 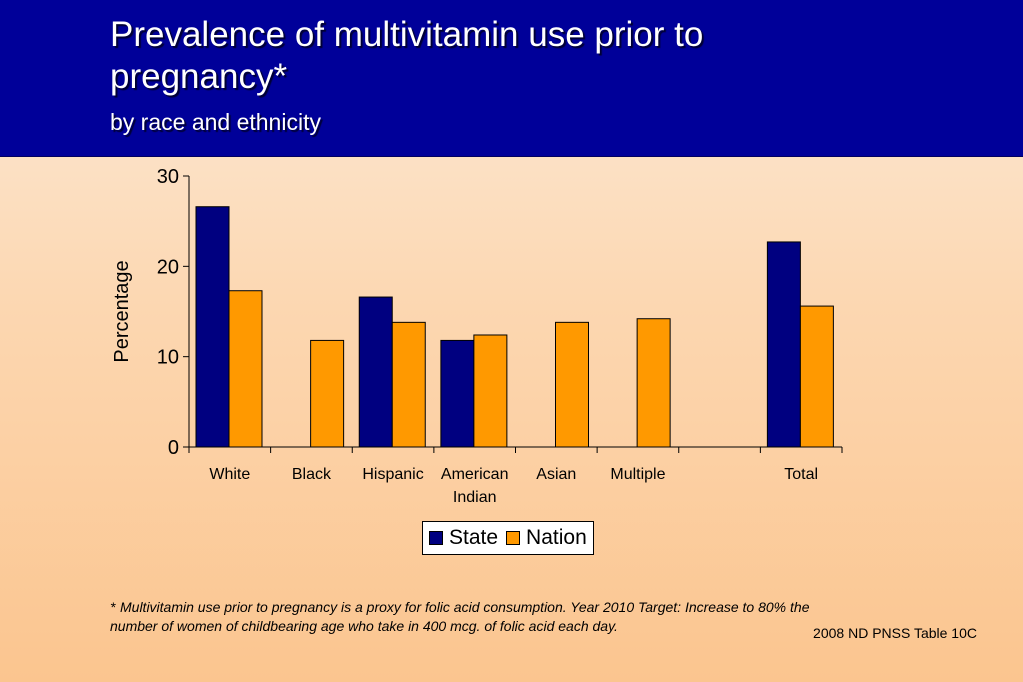 I want to click on legend-label-state: State, so click(x=474, y=537).